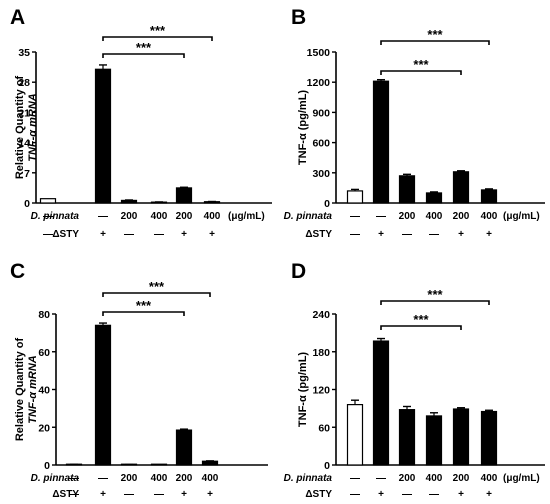 This screenshot has width=550, height=504. What do you see at coordinates (308, 478) in the screenshot?
I see `panel-d-treatment-label: D. pinnata` at bounding box center [308, 478].